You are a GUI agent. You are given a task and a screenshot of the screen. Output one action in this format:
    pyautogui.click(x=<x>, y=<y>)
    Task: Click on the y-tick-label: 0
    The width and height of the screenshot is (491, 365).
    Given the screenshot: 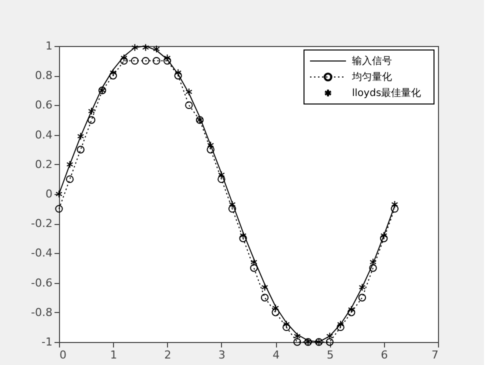 What is the action you would take?
    pyautogui.click(x=49, y=194)
    